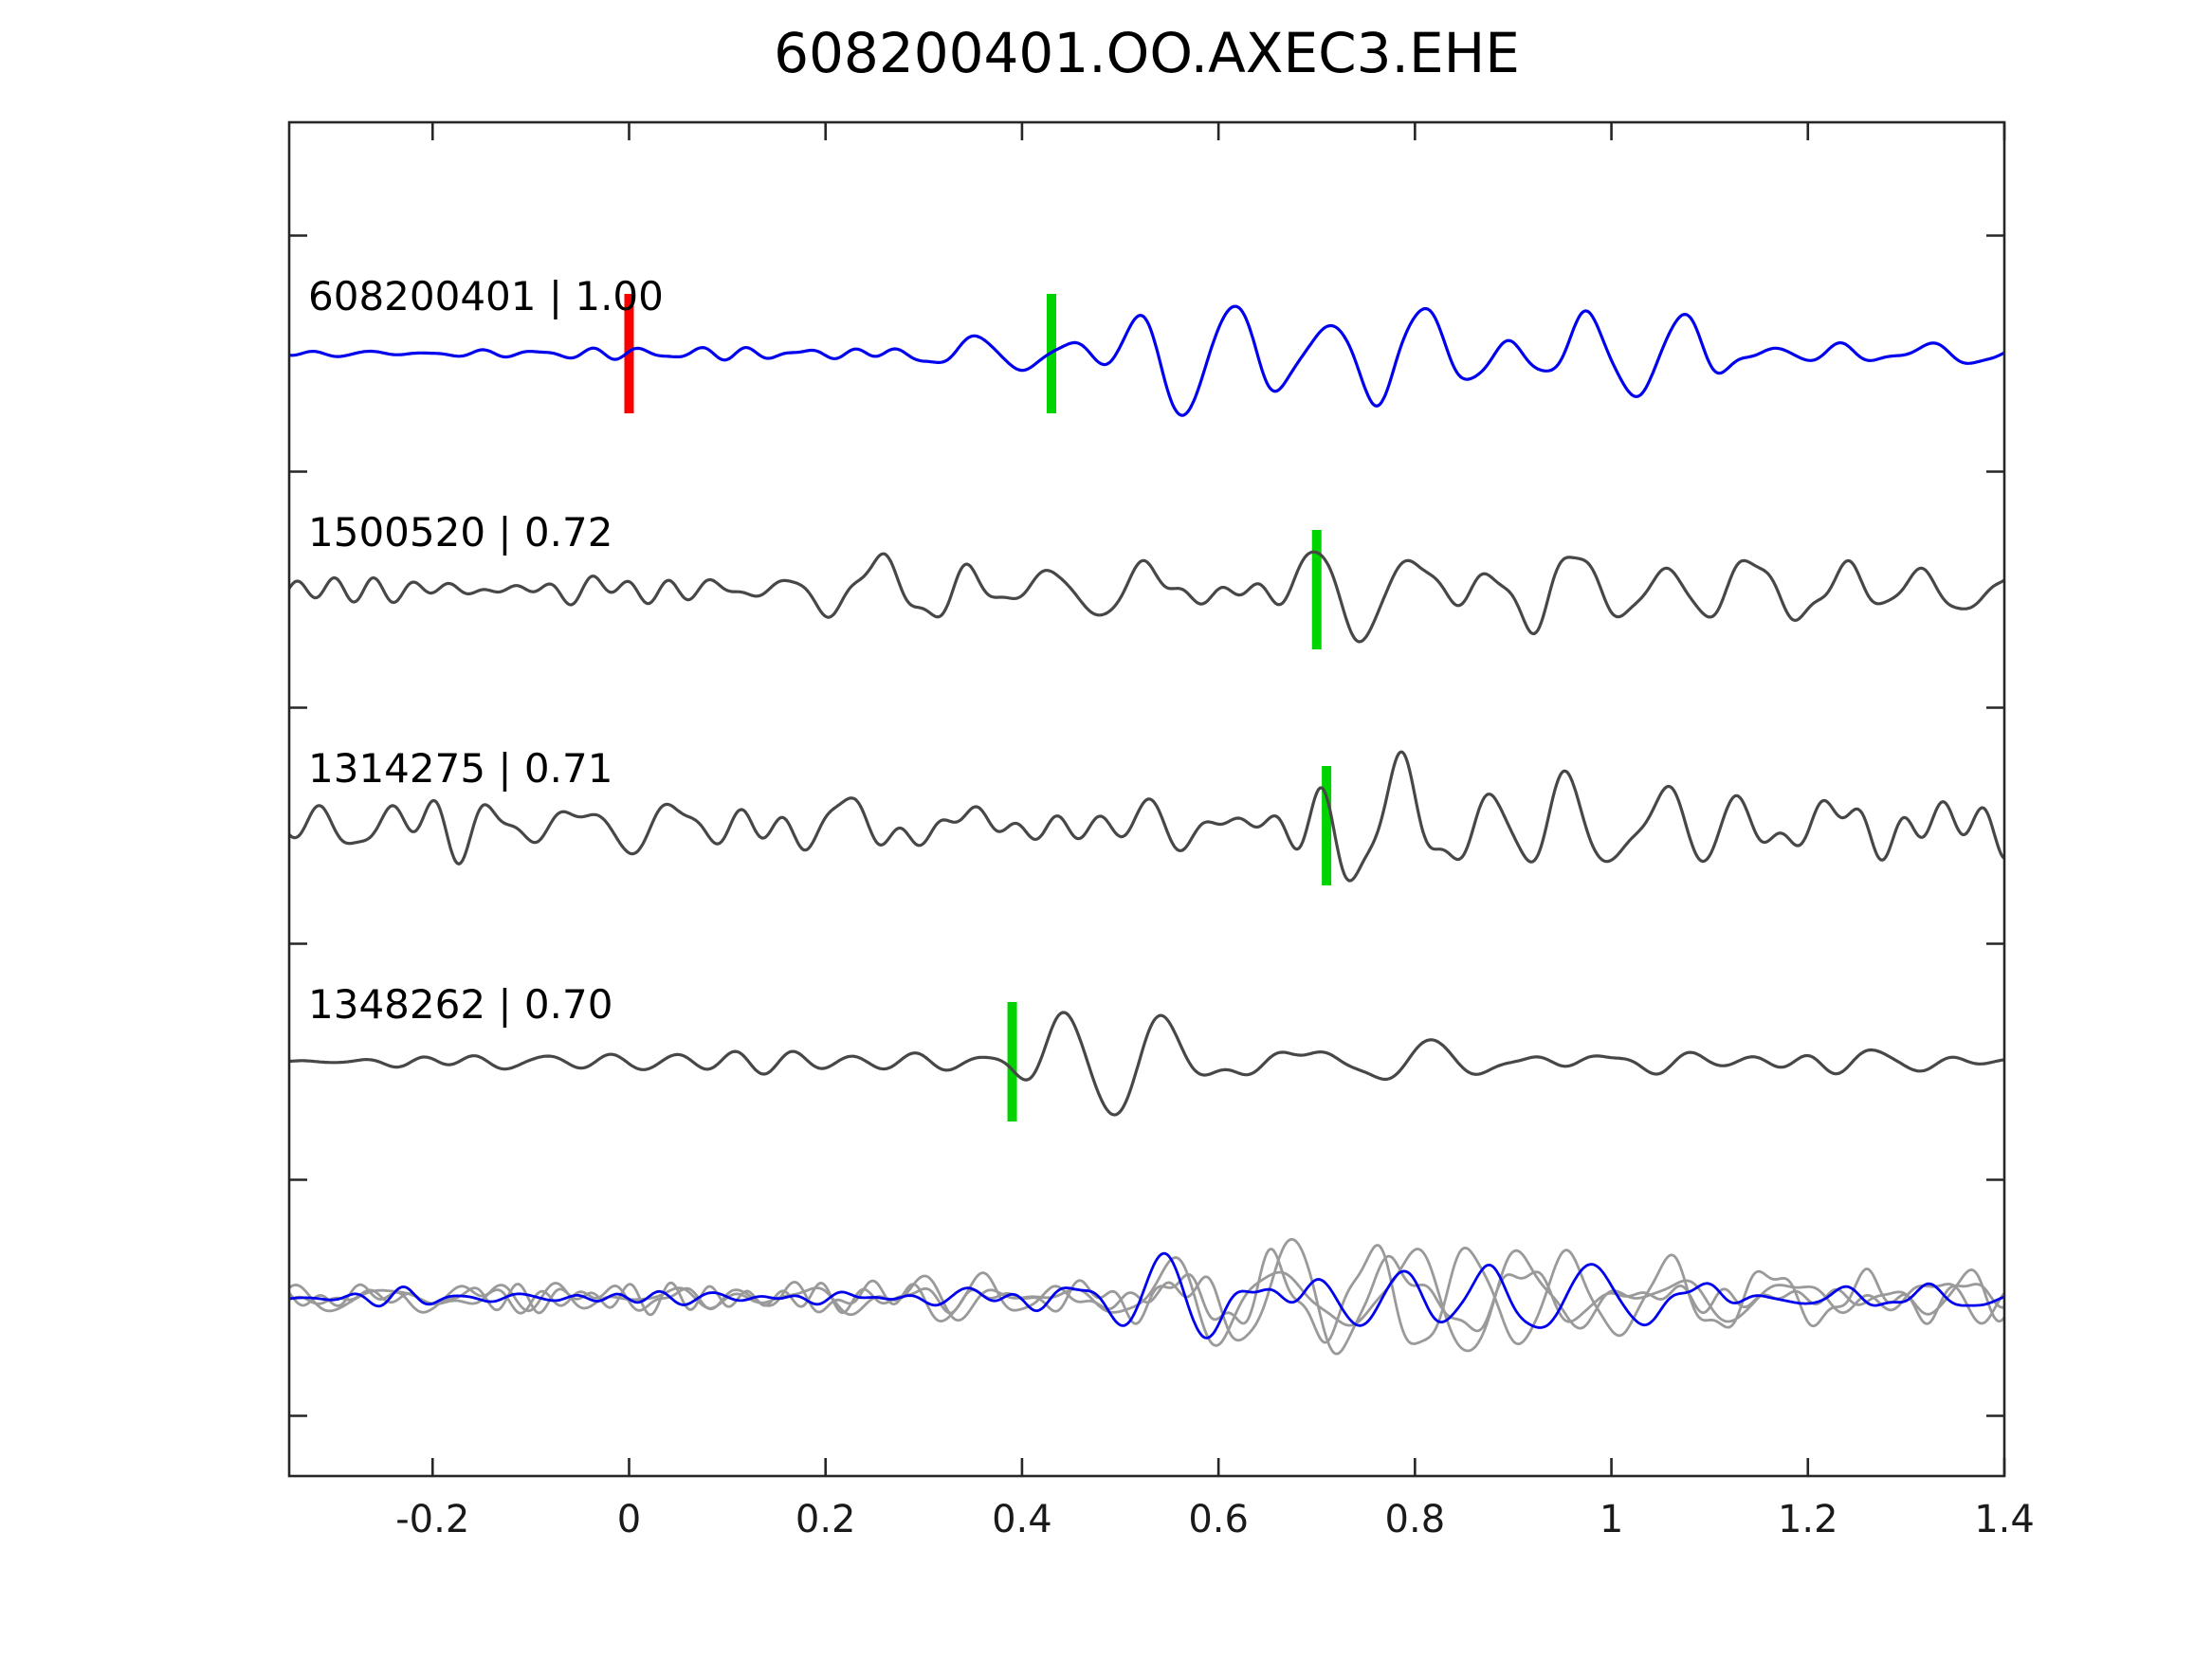  I want to click on origin-marker-red, so click(629, 353).